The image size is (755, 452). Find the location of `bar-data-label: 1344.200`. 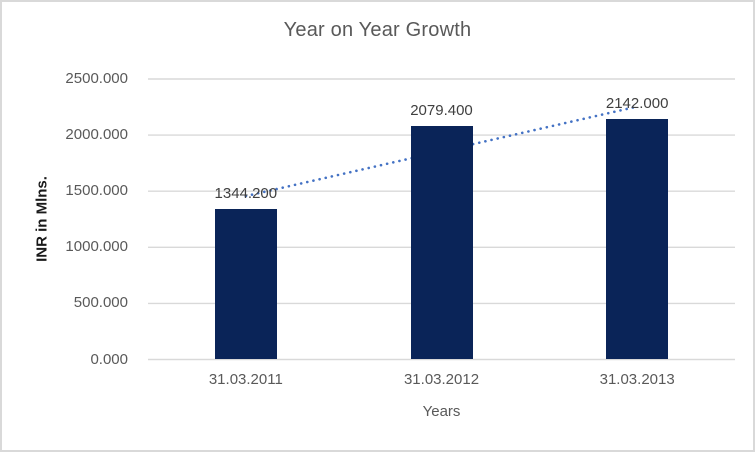

bar-data-label: 1344.200 is located at coordinates (246, 193).